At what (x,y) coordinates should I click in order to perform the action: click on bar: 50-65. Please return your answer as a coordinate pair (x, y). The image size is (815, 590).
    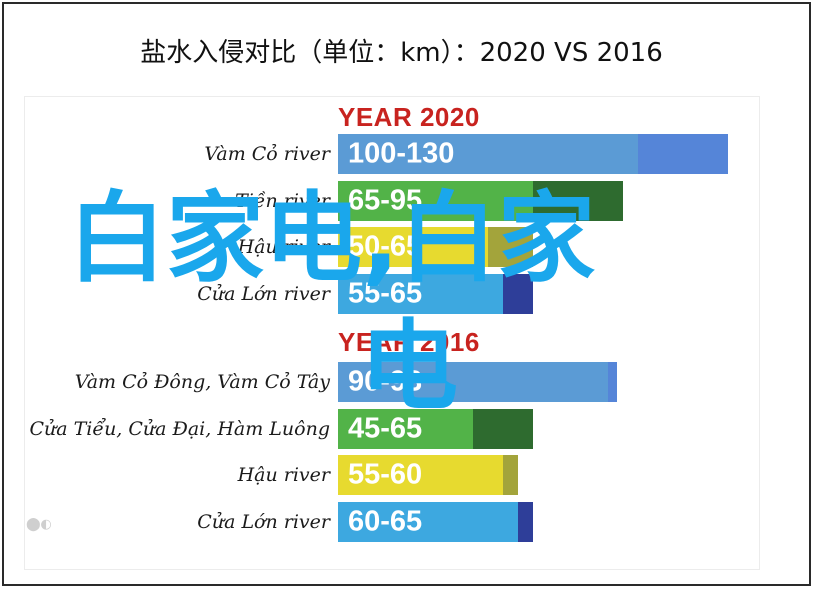
    Looking at the image, I should click on (435, 247).